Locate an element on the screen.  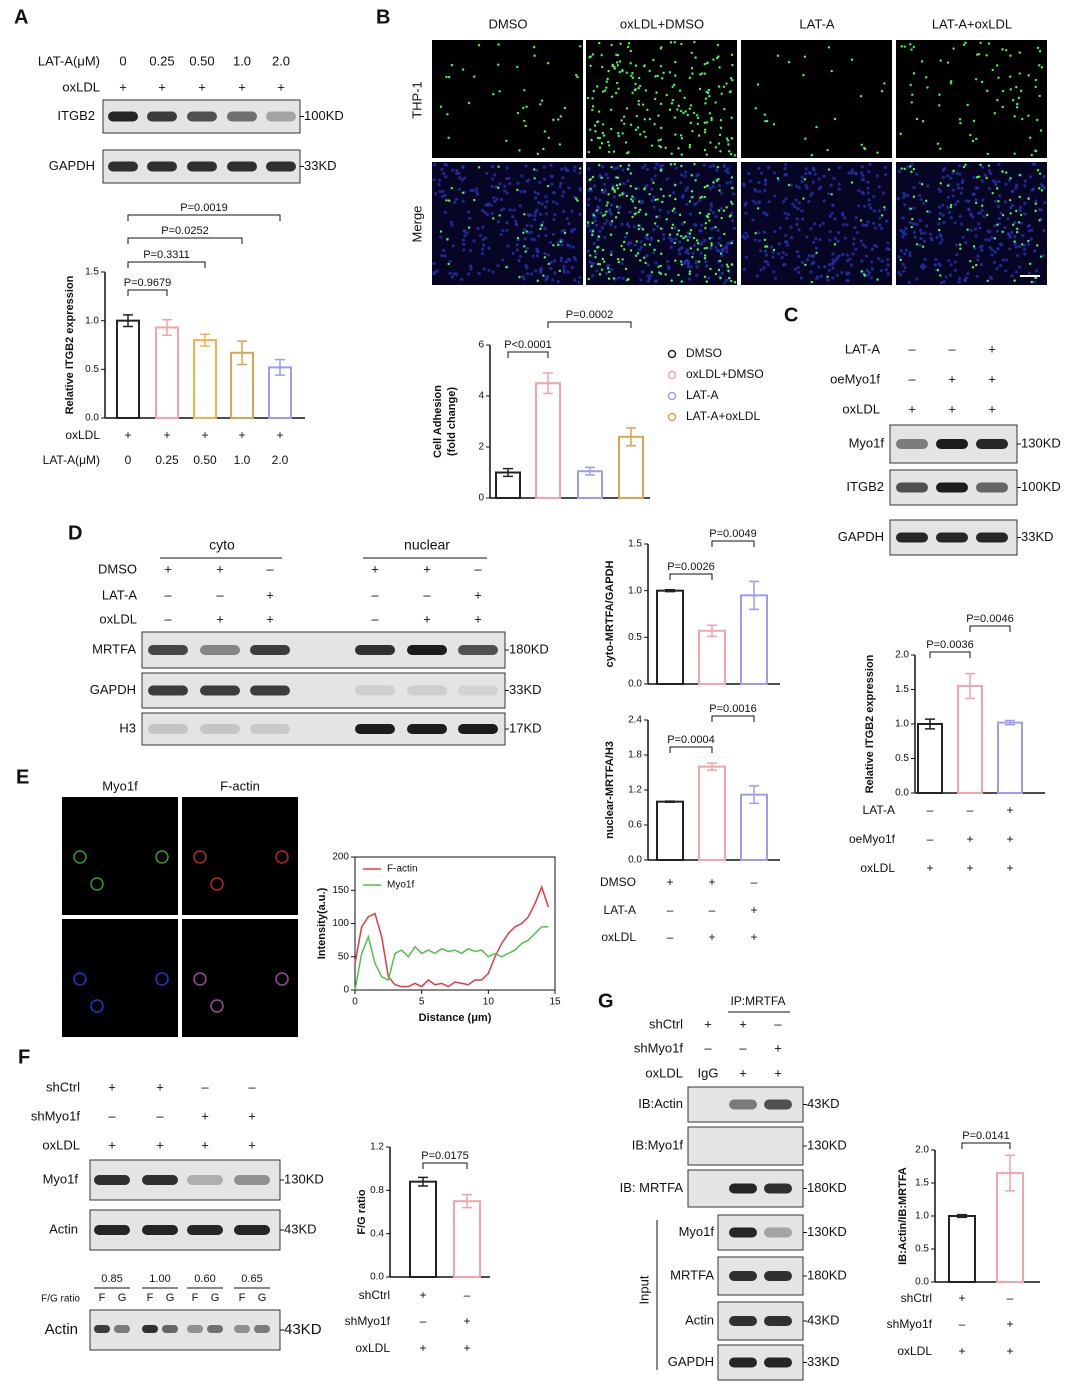
blot-row-label: Actin is located at coordinates (63, 1228).